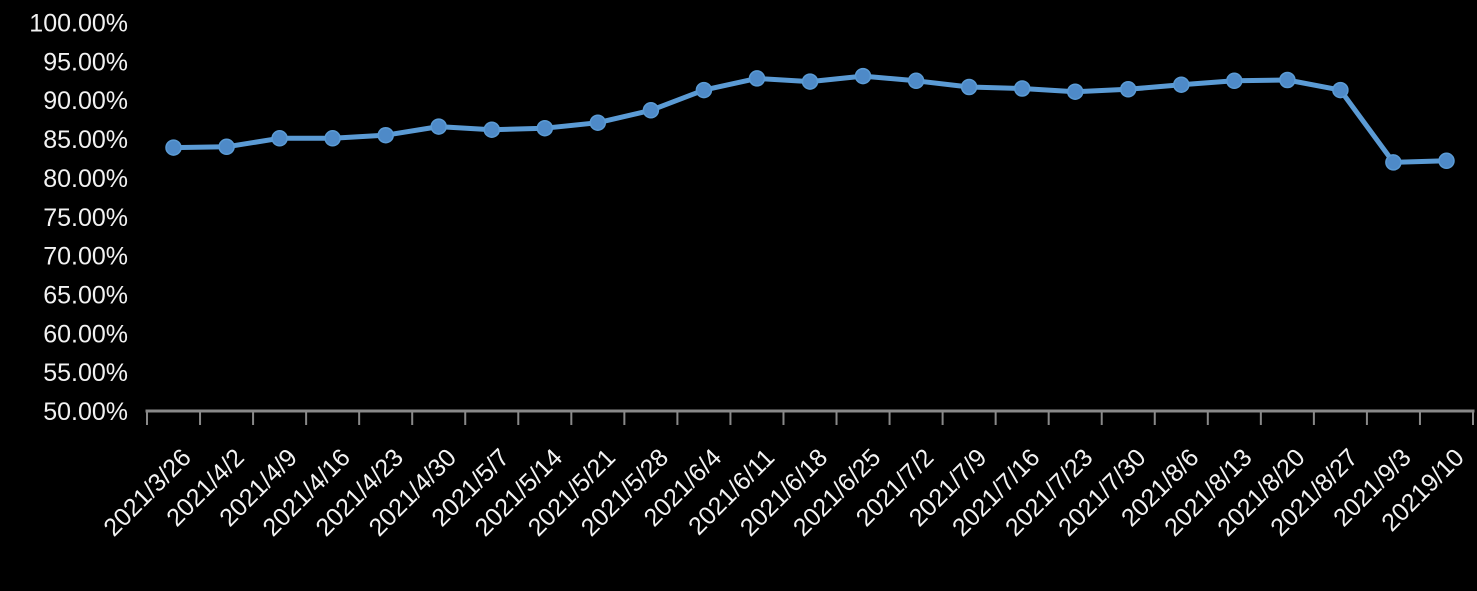  I want to click on y-axis-tick-label: 95.00%, so click(85, 62).